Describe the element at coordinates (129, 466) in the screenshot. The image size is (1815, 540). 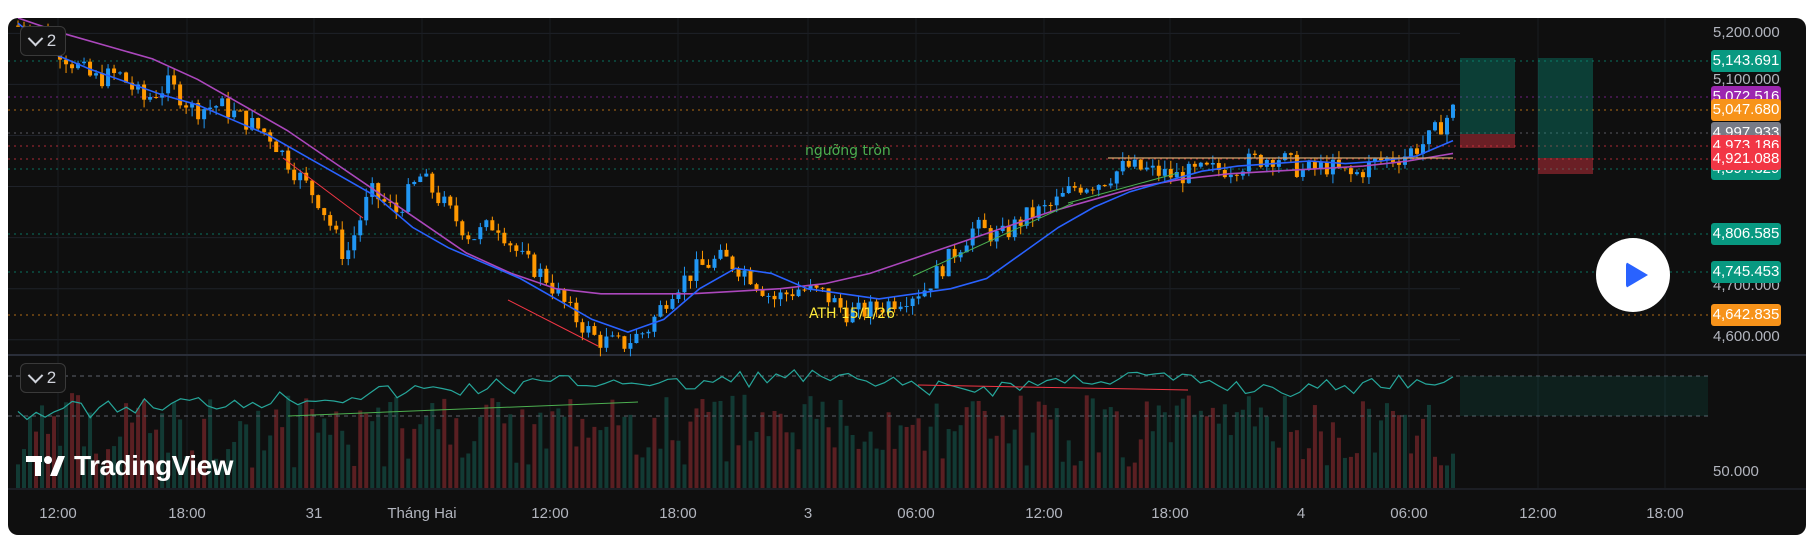
I see `tradingview-logo: TradingView` at that location.